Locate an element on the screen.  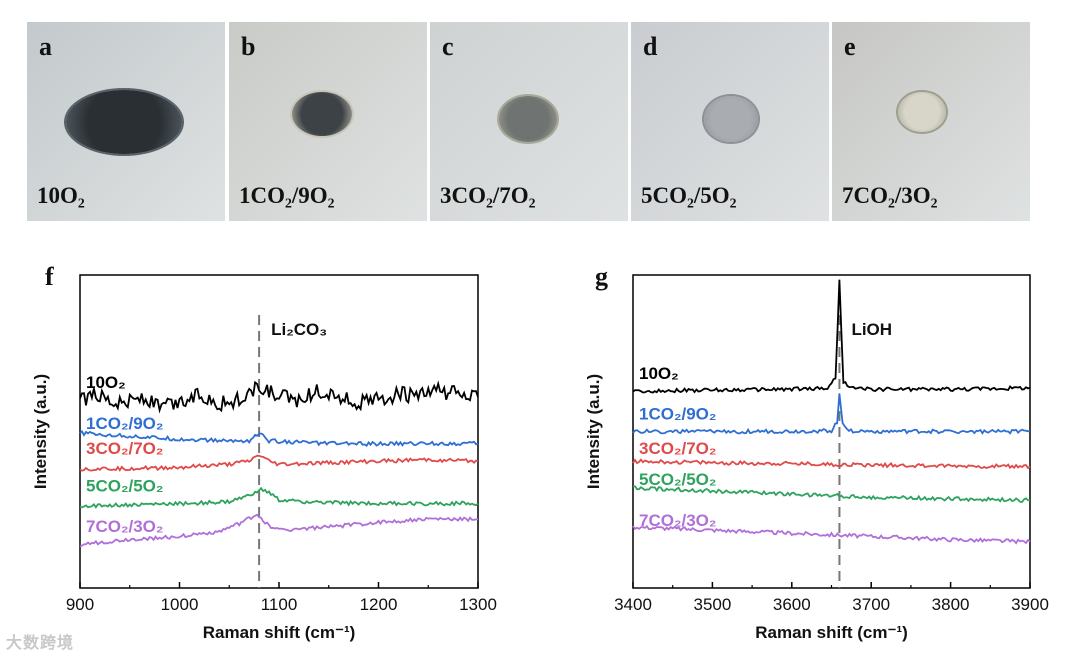
photo-panel-c: c 3CO₂/7O₂ is located at coordinates (529, 121).